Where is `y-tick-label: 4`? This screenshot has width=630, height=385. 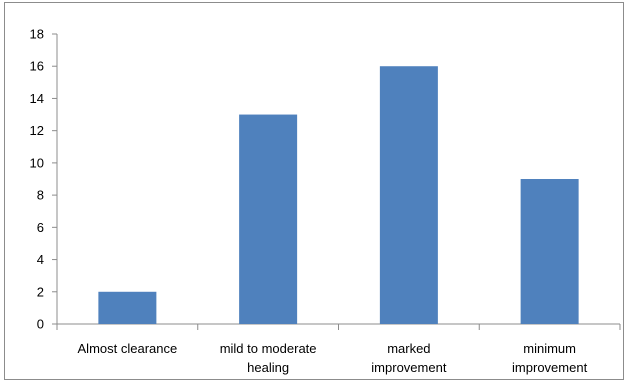 y-tick-label: 4 is located at coordinates (40, 259).